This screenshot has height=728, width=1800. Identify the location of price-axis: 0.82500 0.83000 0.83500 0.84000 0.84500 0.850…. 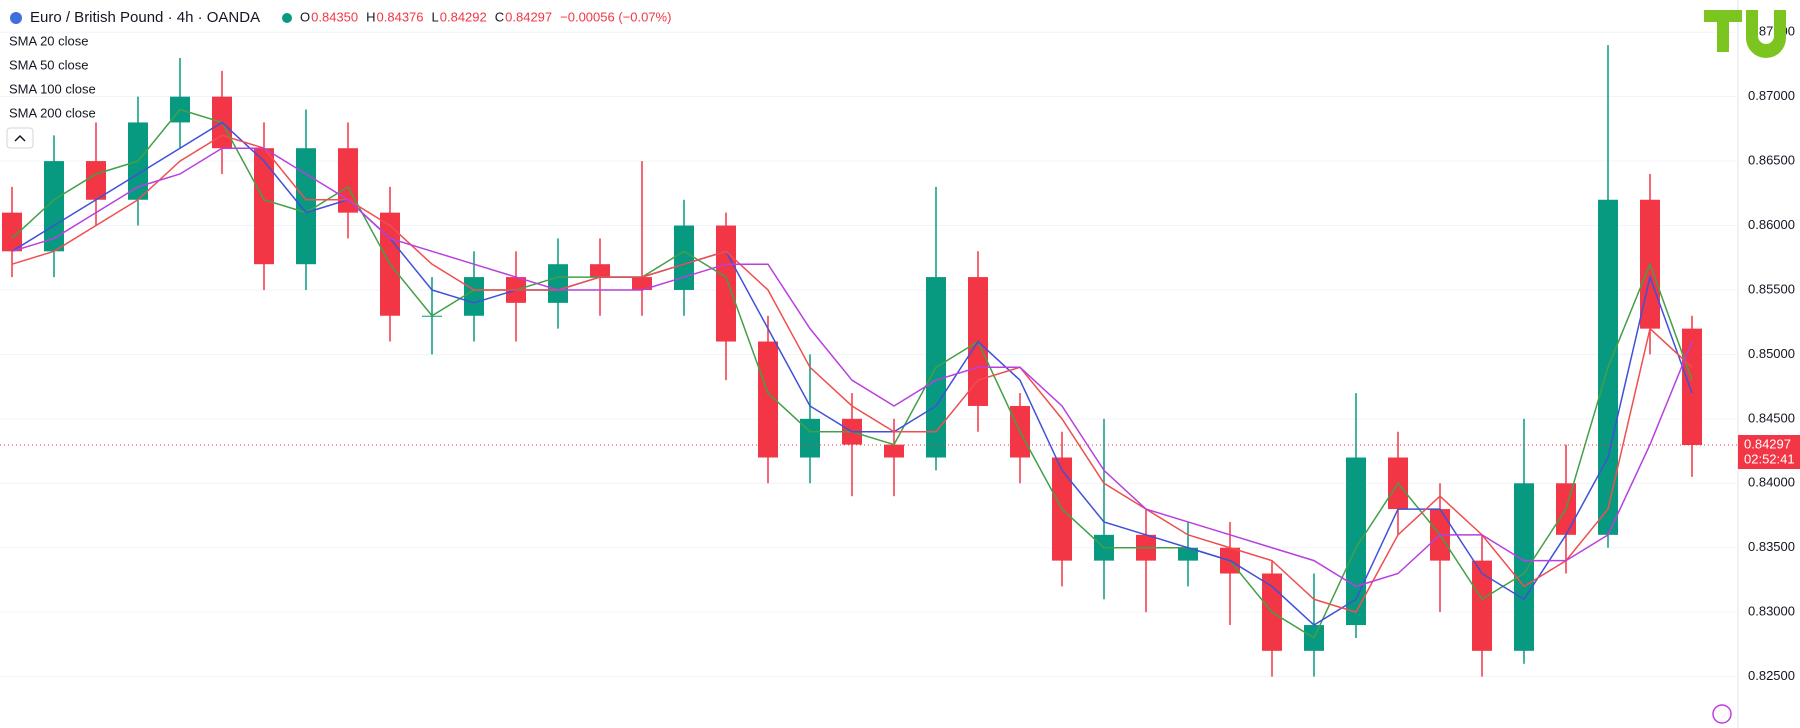
(1769, 353).